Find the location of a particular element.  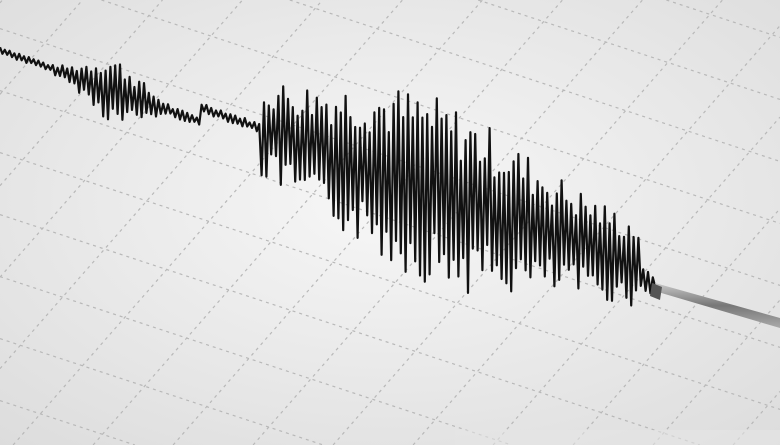

recorder-stylus is located at coordinates (715, 305).